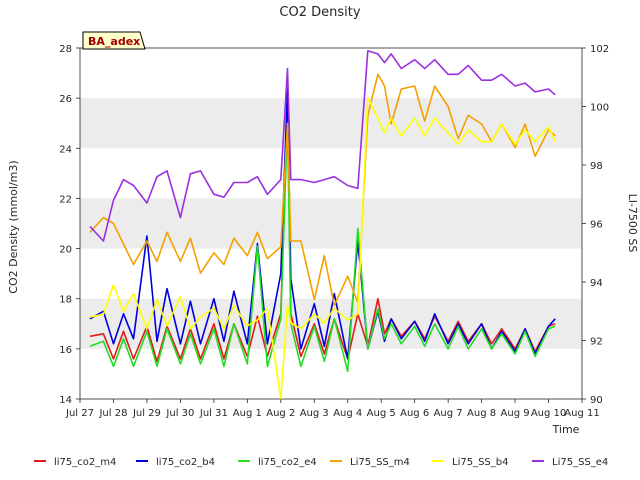  Describe the element at coordinates (580, 462) in the screenshot. I see `legend-label: Li75_SS_e4` at that location.